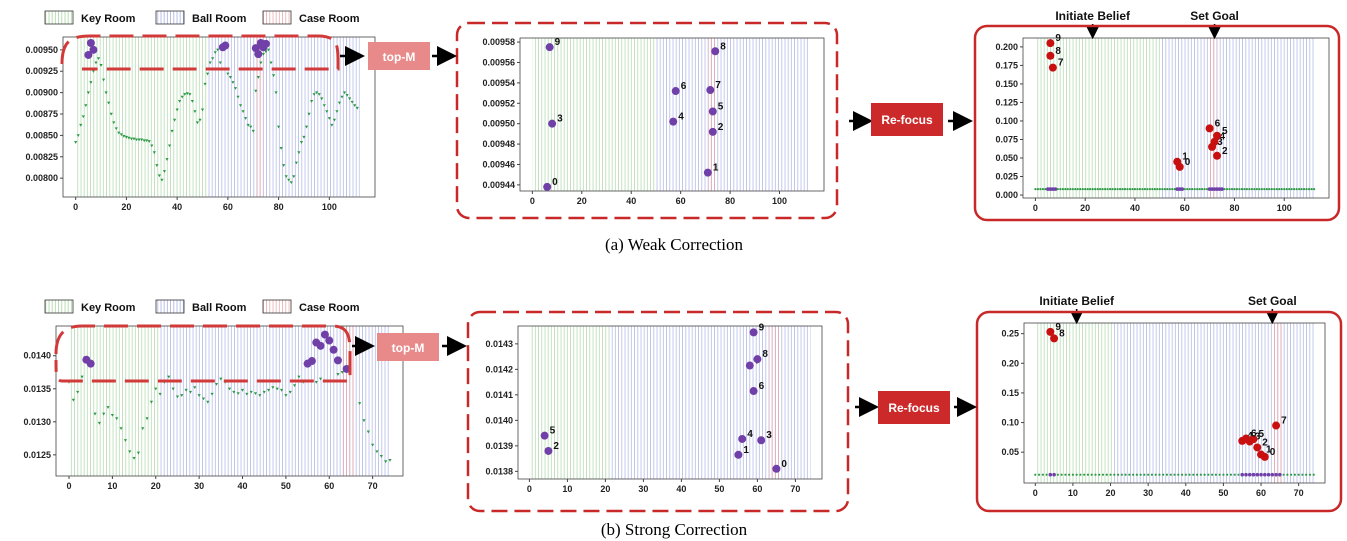 Image resolution: width=1347 pixels, height=541 pixels. I want to click on legend-ball-room: Ball Room, so click(219, 308).